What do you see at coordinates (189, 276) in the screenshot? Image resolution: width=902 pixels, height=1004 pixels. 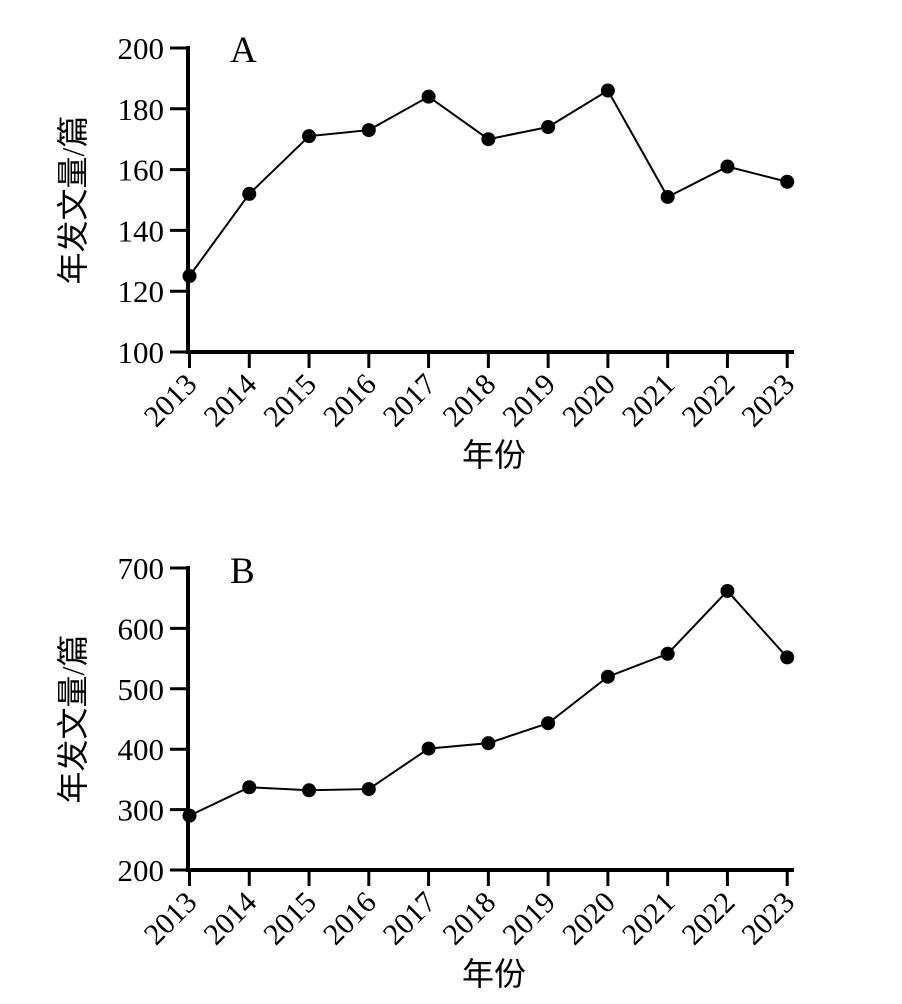 I see `chart-a-point-2013` at bounding box center [189, 276].